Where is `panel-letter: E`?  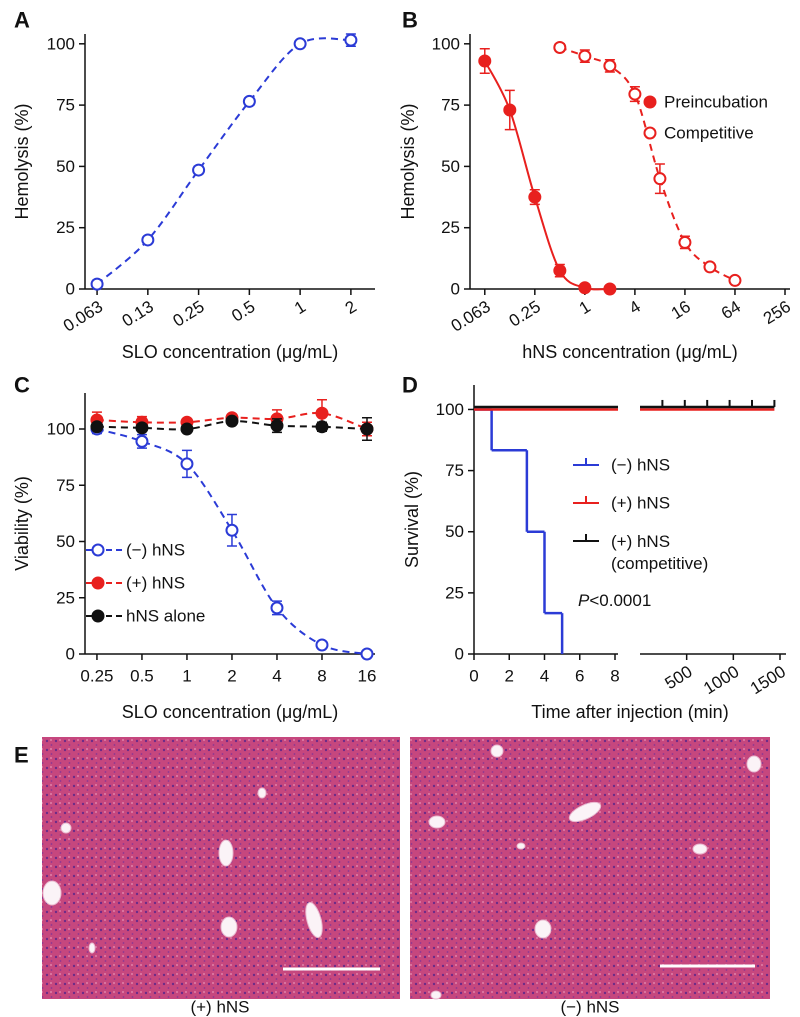 panel-letter: E is located at coordinates (21, 755).